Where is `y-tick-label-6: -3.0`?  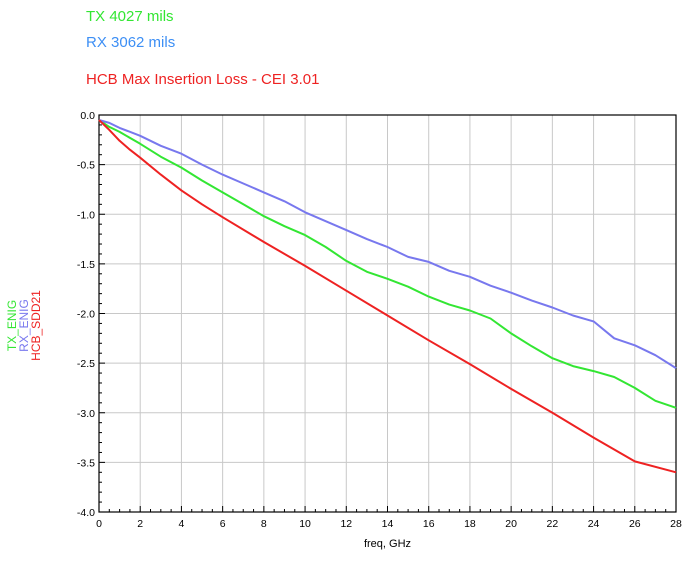
y-tick-label-6: -3.0 is located at coordinates (86, 414).